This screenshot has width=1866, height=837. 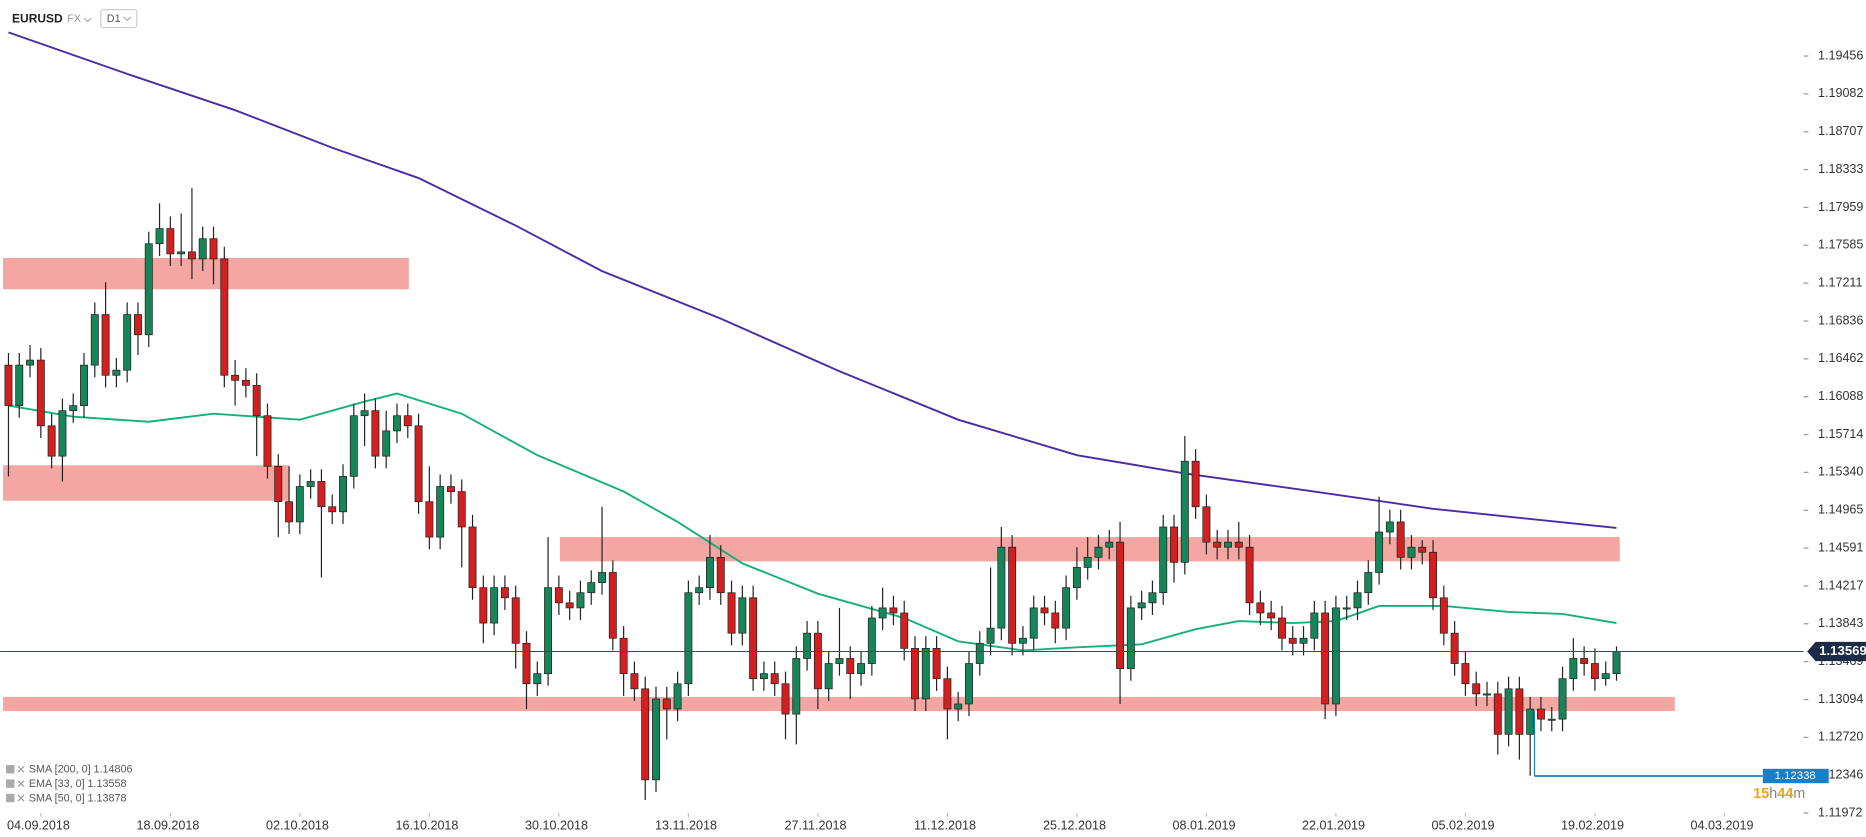 I want to click on market-dropdown, so click(x=87, y=20).